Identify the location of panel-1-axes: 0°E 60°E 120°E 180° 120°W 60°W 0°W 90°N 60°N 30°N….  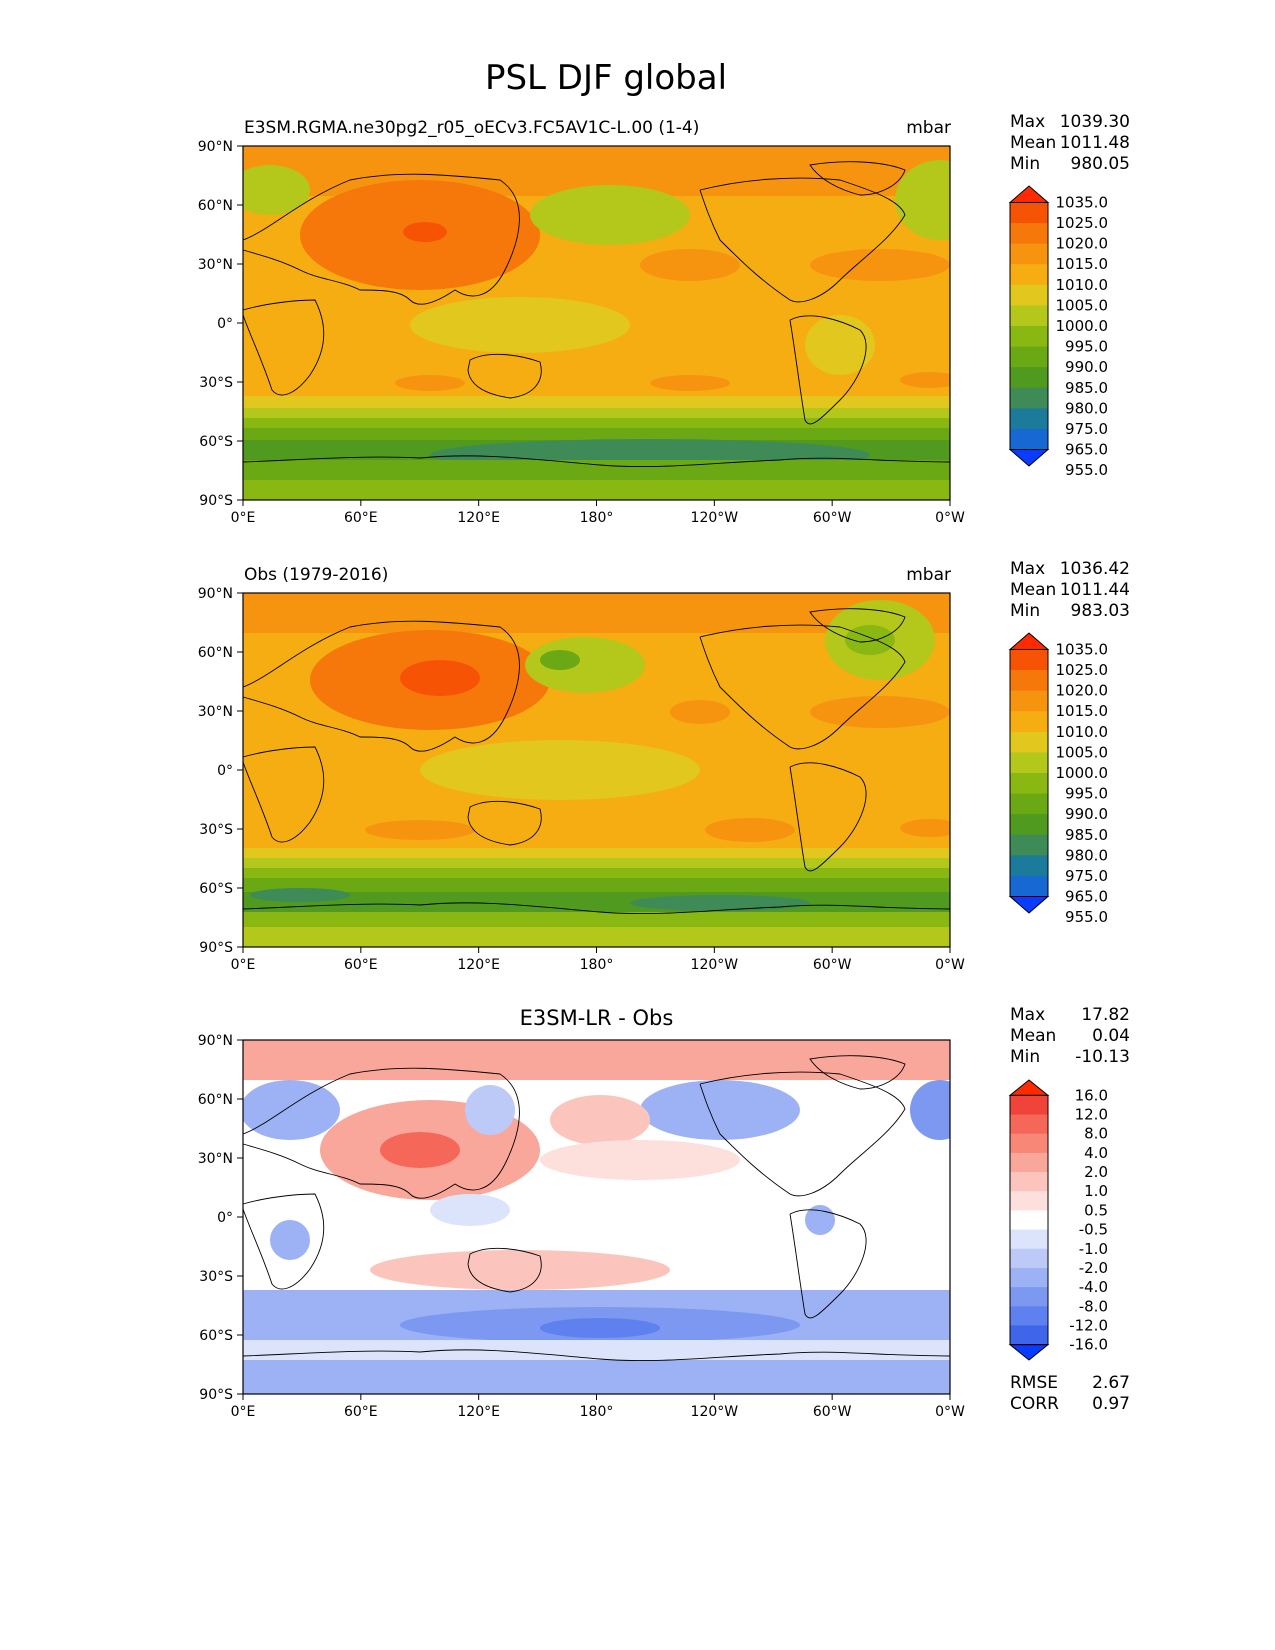
(581, 332).